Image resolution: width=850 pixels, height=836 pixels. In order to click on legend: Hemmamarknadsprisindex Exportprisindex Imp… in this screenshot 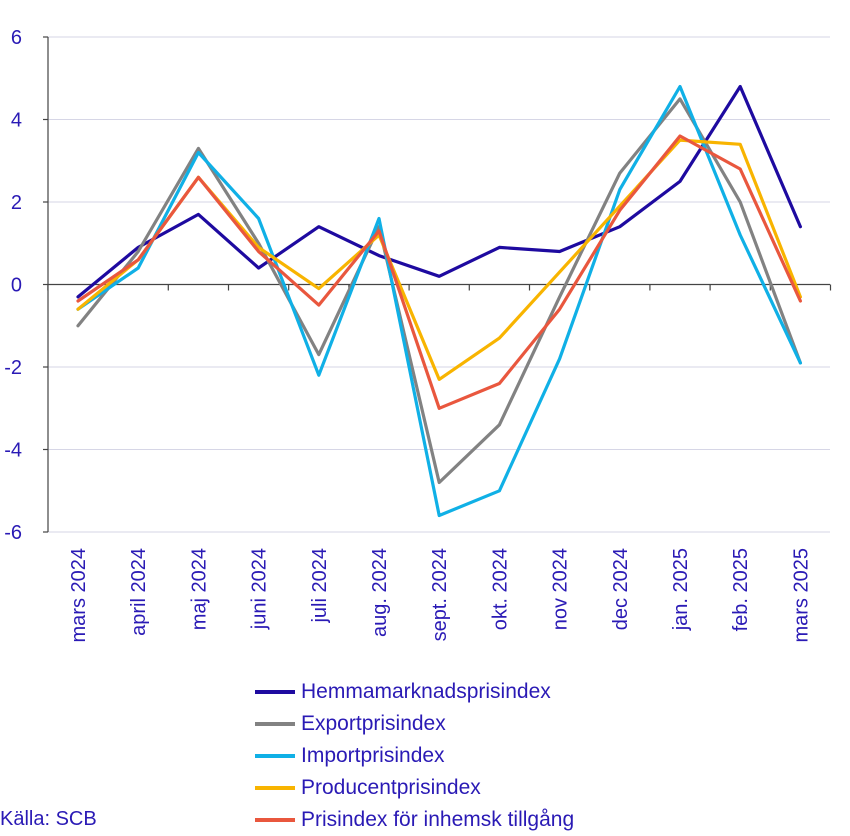, I will do `click(414, 756)`.